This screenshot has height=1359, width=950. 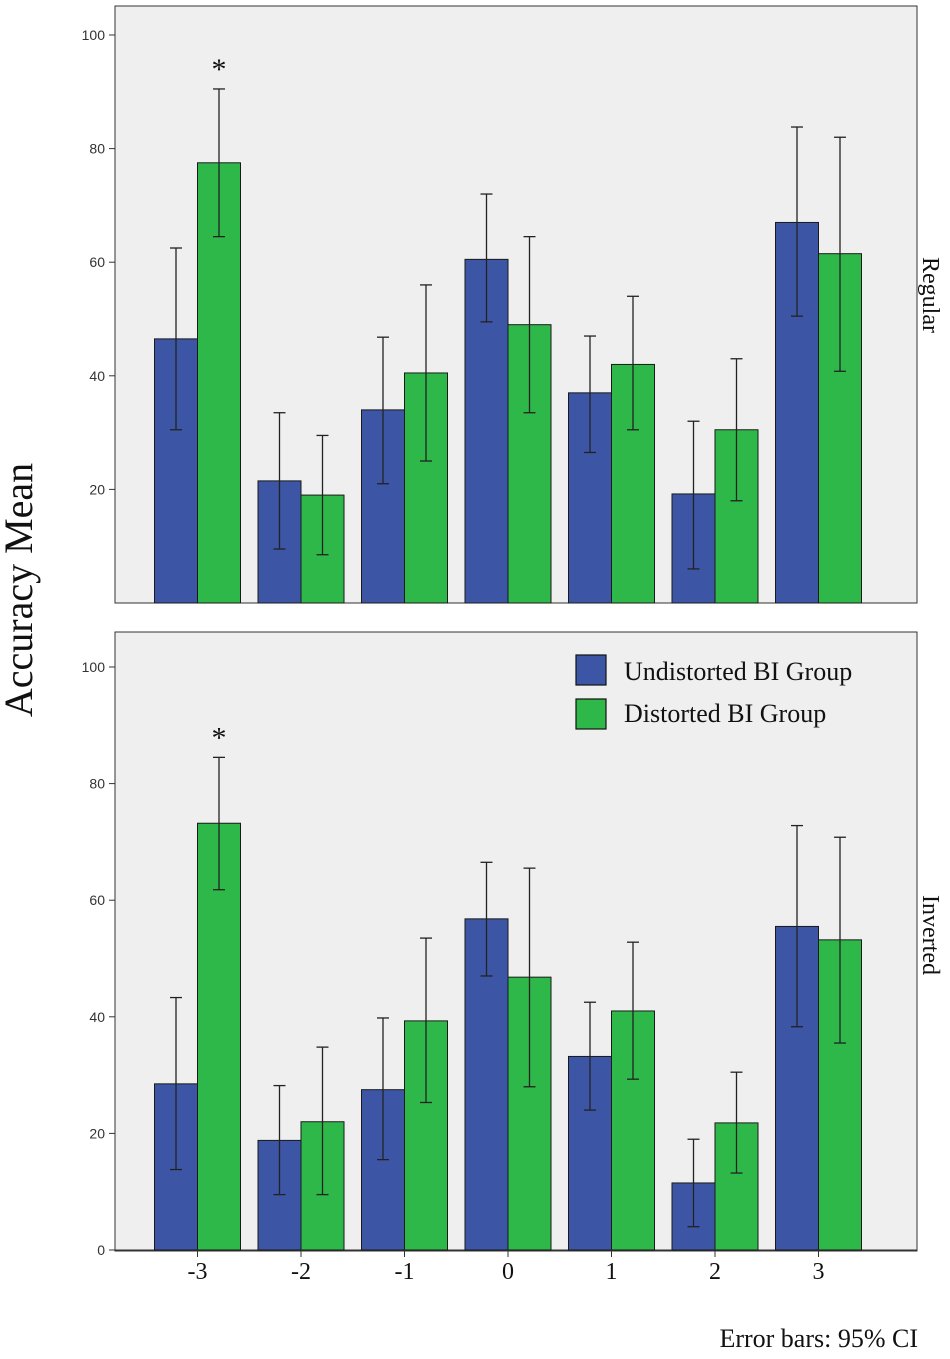 What do you see at coordinates (219, 1036) in the screenshot?
I see `bar-inverted-distorted--3` at bounding box center [219, 1036].